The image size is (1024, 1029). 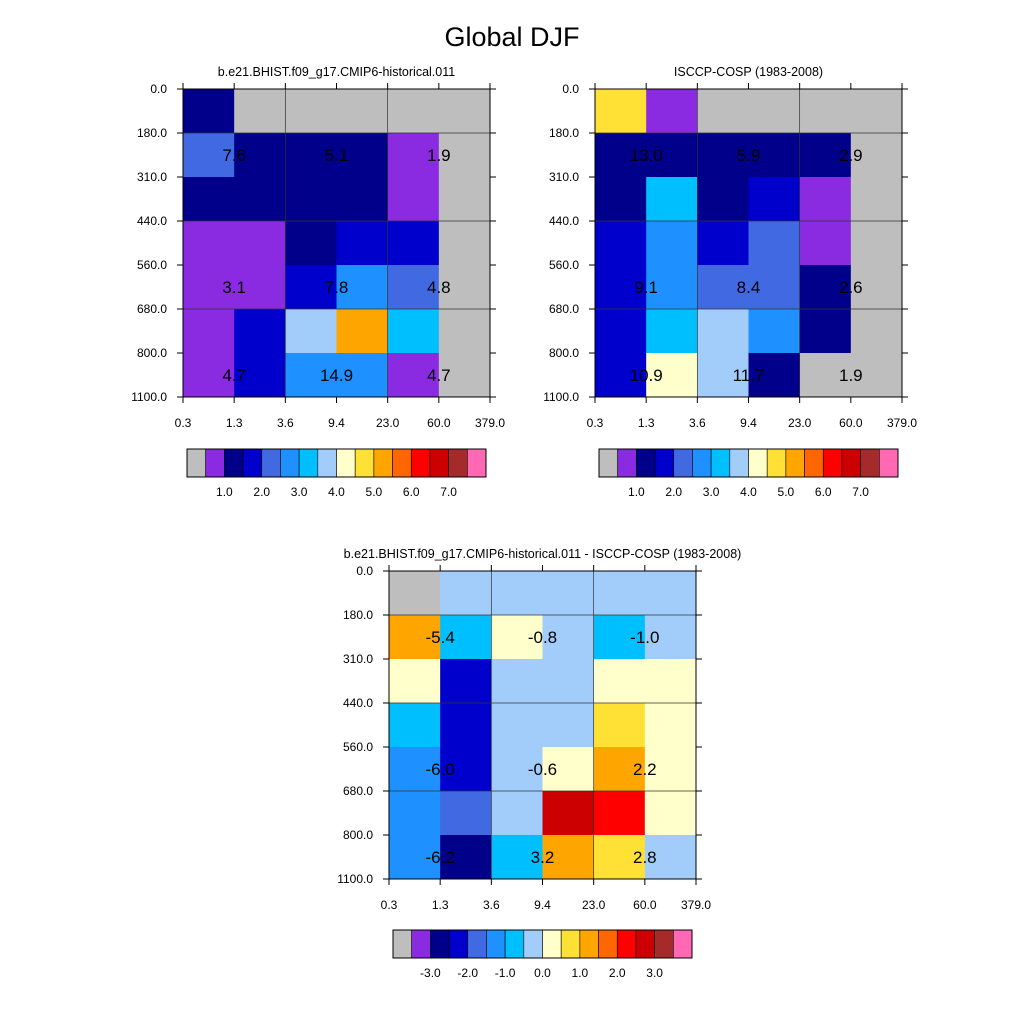 I want to click on x-tick-label: 60.0, so click(x=851, y=423).